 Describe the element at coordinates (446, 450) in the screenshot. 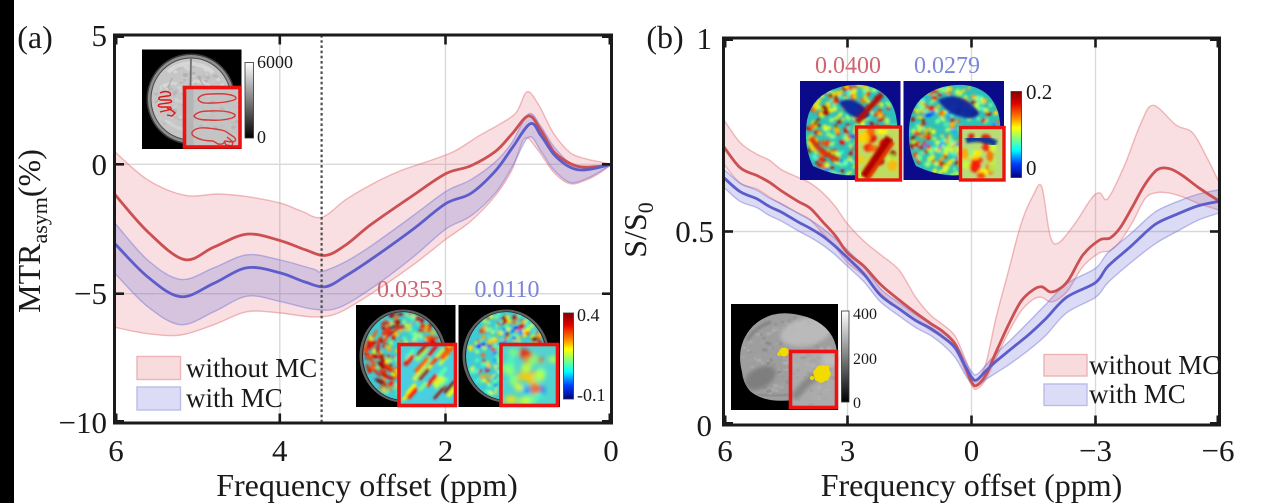

I see `svg-text: 2` at that location.